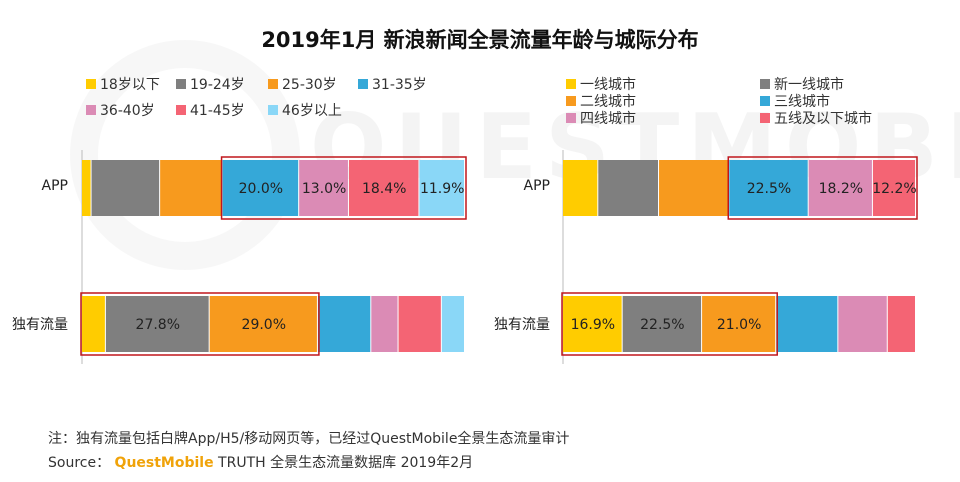 This screenshot has height=482, width=960. What do you see at coordinates (79, 463) in the screenshot?
I see `source-prefix: Source：` at bounding box center [79, 463].